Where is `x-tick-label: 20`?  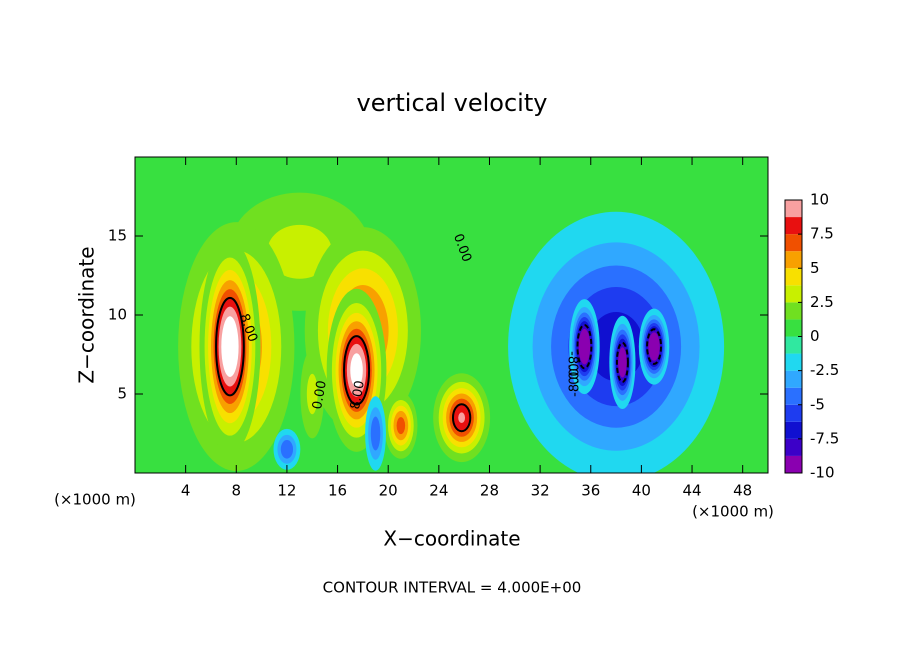 x-tick-label: 20 is located at coordinates (388, 491).